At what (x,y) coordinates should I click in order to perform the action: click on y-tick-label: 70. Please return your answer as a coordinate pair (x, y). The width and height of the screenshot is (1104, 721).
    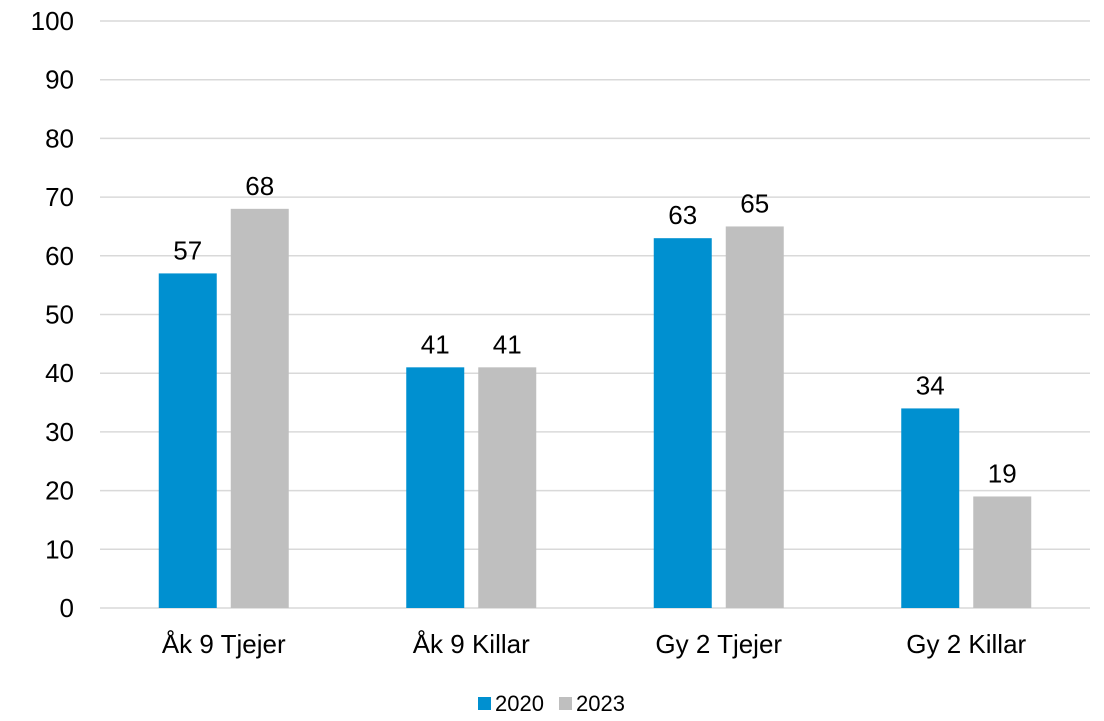
    Looking at the image, I should click on (59, 197).